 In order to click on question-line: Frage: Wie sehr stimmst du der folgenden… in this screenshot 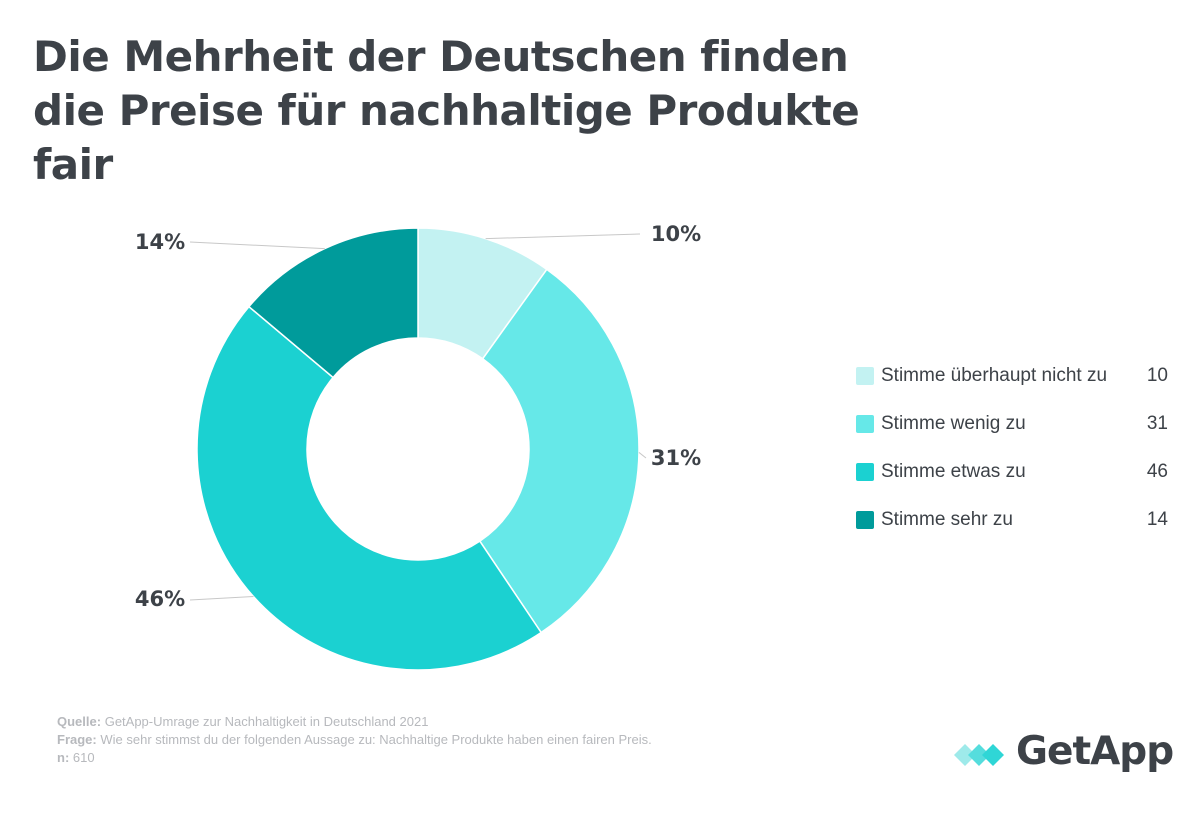, I will do `click(357, 740)`.